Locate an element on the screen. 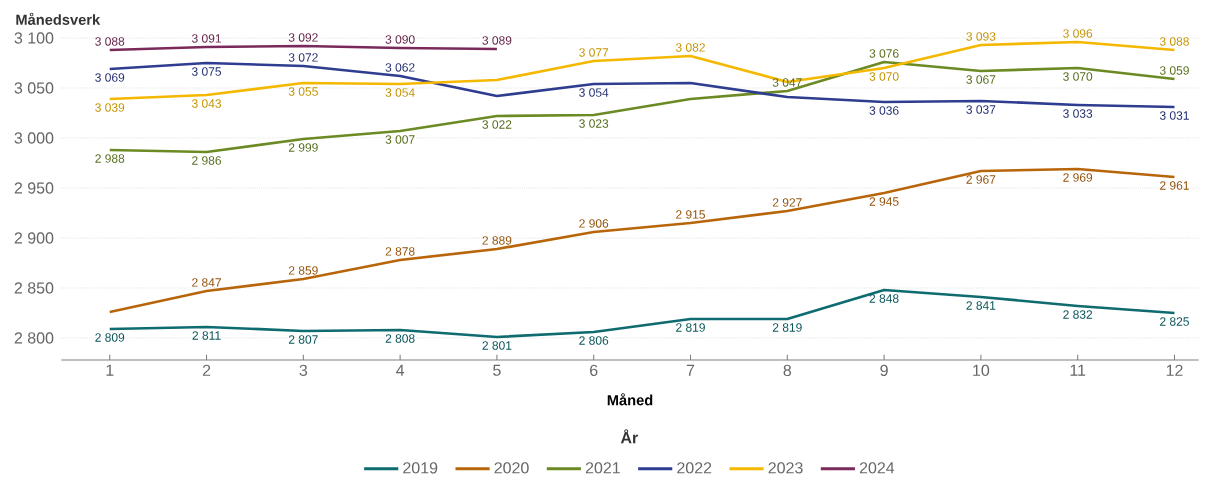 Image resolution: width=1213 pixels, height=484 pixels. data-label: 2 878 is located at coordinates (400, 251).